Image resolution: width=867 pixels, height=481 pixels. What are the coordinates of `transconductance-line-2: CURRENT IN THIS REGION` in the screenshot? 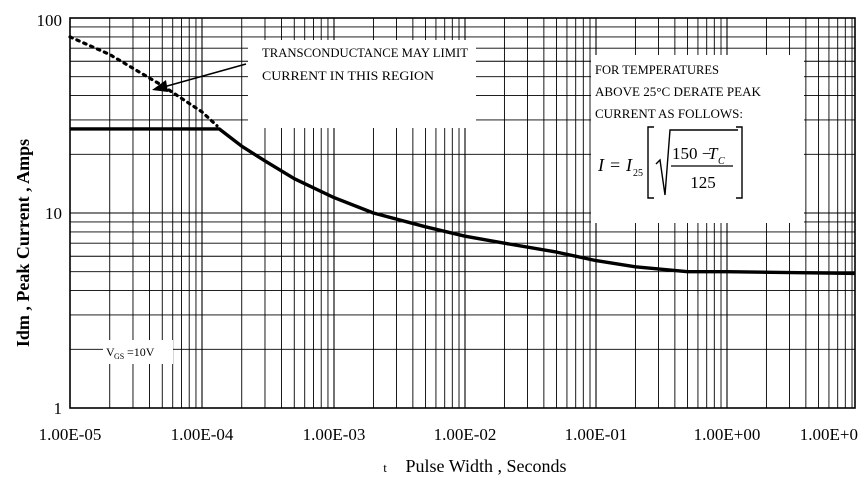 It's located at (348, 75).